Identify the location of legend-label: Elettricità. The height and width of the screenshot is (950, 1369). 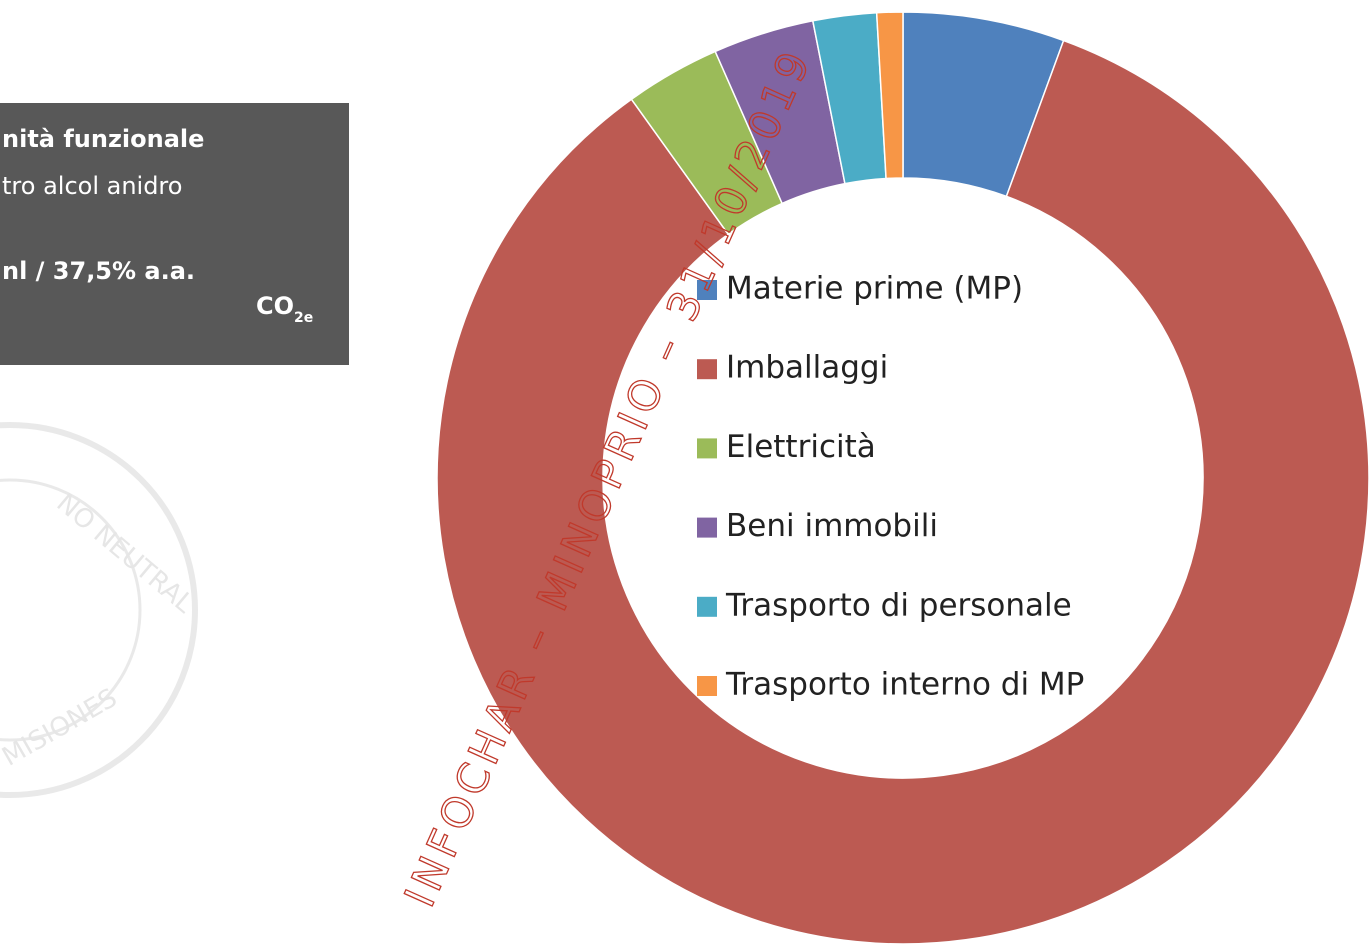
(801, 447).